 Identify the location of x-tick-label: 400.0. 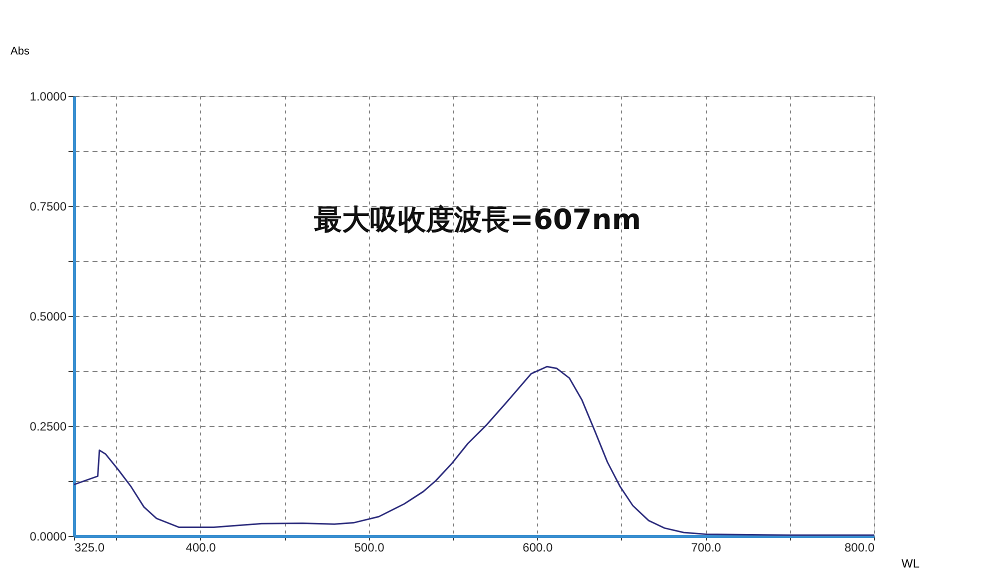
(201, 547).